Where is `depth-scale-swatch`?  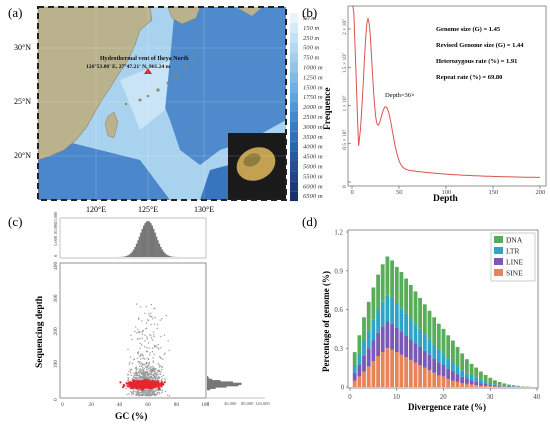
depth-scale-swatch is located at coordinates (294, 176).